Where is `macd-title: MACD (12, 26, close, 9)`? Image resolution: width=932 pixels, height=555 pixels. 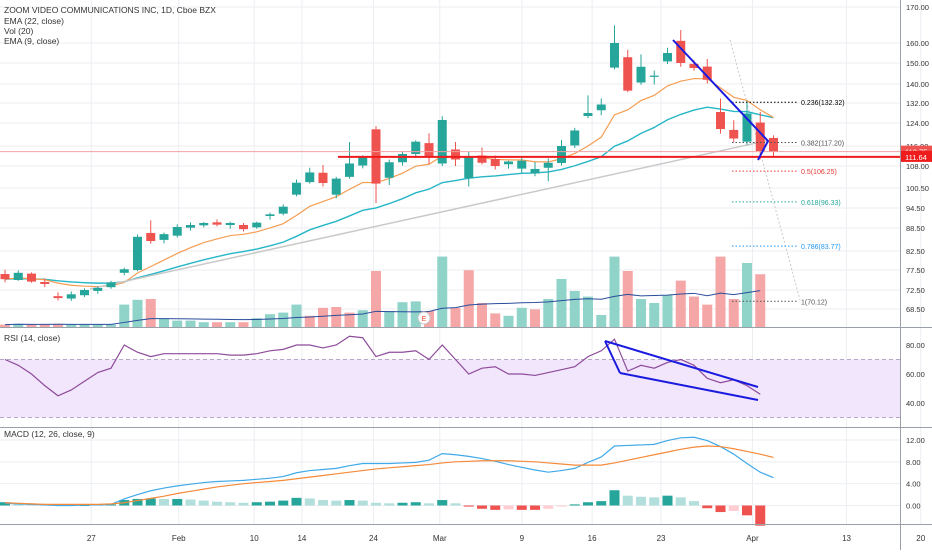 macd-title: MACD (12, 26, close, 9) is located at coordinates (49, 434).